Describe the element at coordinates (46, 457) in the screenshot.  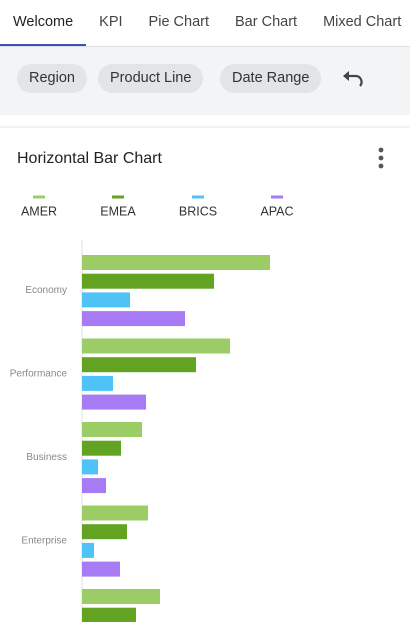
I see `category-label: Business` at that location.